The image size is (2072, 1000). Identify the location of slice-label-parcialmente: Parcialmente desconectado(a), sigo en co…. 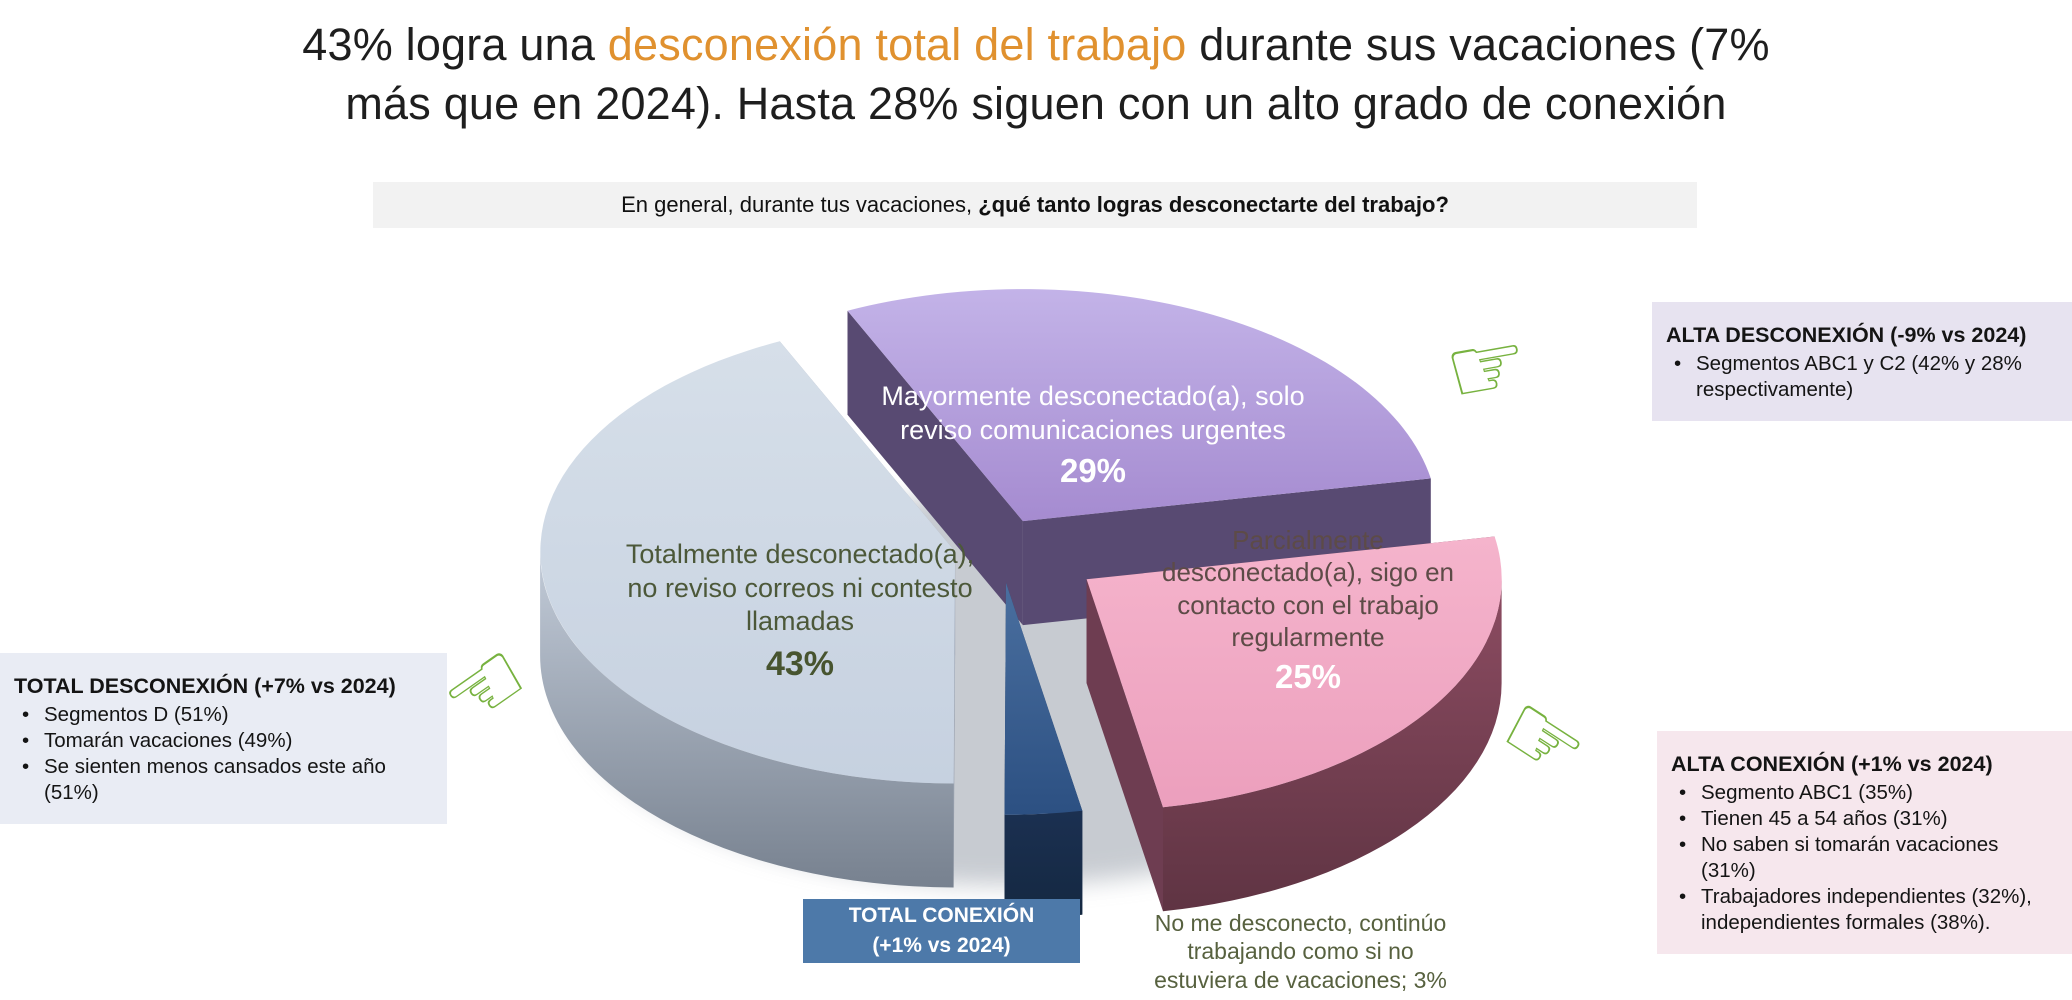
(1308, 611).